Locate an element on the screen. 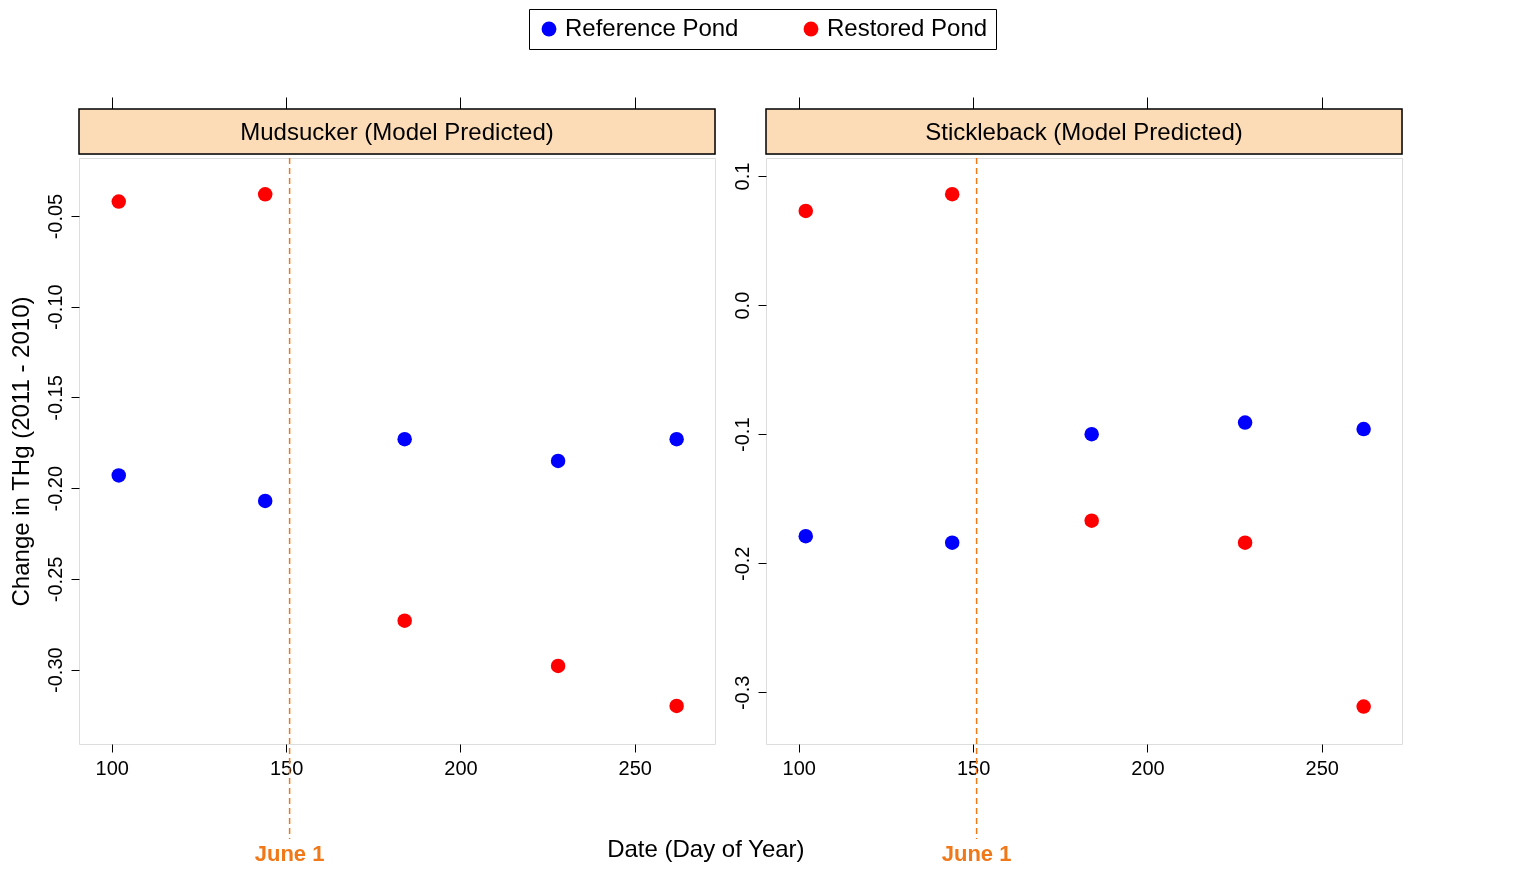  chart-title: Mudsucker (Model Predicted) is located at coordinates (397, 131).